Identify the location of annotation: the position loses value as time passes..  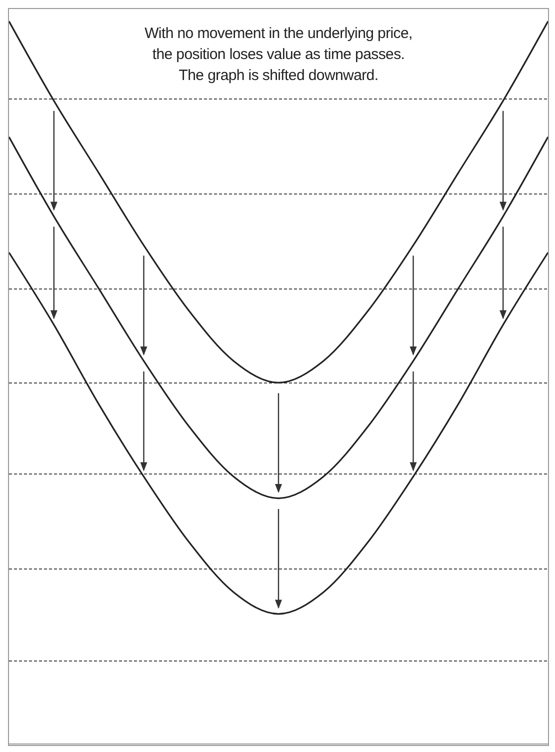
(278, 54).